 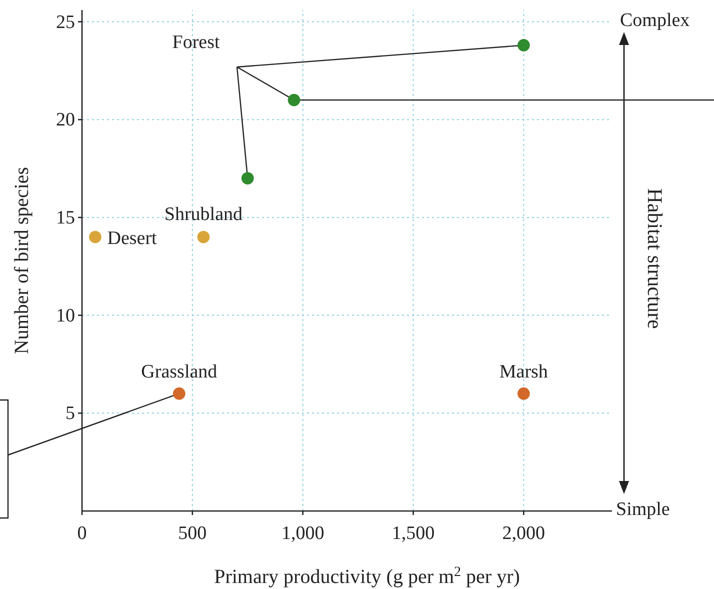 What do you see at coordinates (70, 413) in the screenshot?
I see `y-tick-label: 5` at bounding box center [70, 413].